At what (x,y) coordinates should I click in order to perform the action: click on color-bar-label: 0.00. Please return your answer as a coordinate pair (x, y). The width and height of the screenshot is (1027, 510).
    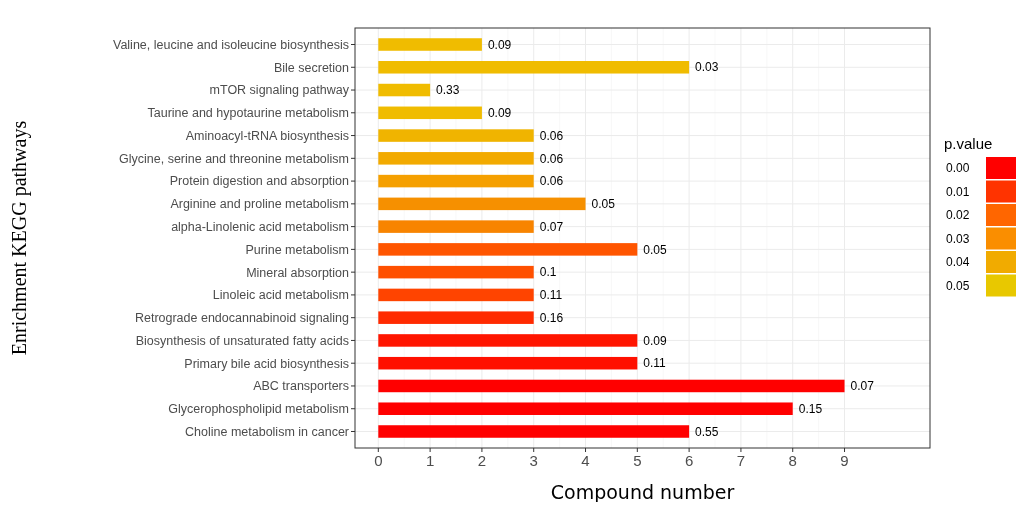
    Looking at the image, I should click on (958, 168).